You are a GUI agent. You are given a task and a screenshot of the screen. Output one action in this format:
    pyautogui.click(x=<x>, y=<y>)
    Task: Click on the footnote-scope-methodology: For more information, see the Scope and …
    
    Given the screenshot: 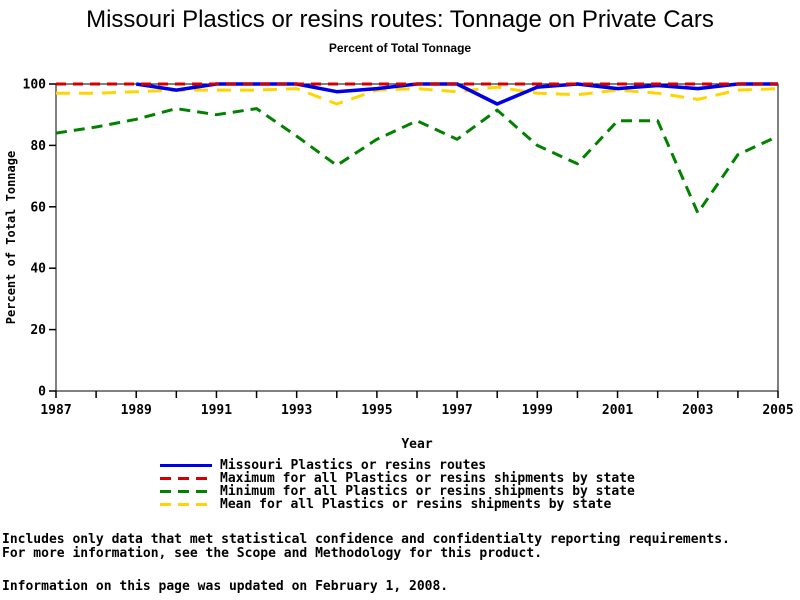 What is the action you would take?
    pyautogui.click(x=272, y=553)
    